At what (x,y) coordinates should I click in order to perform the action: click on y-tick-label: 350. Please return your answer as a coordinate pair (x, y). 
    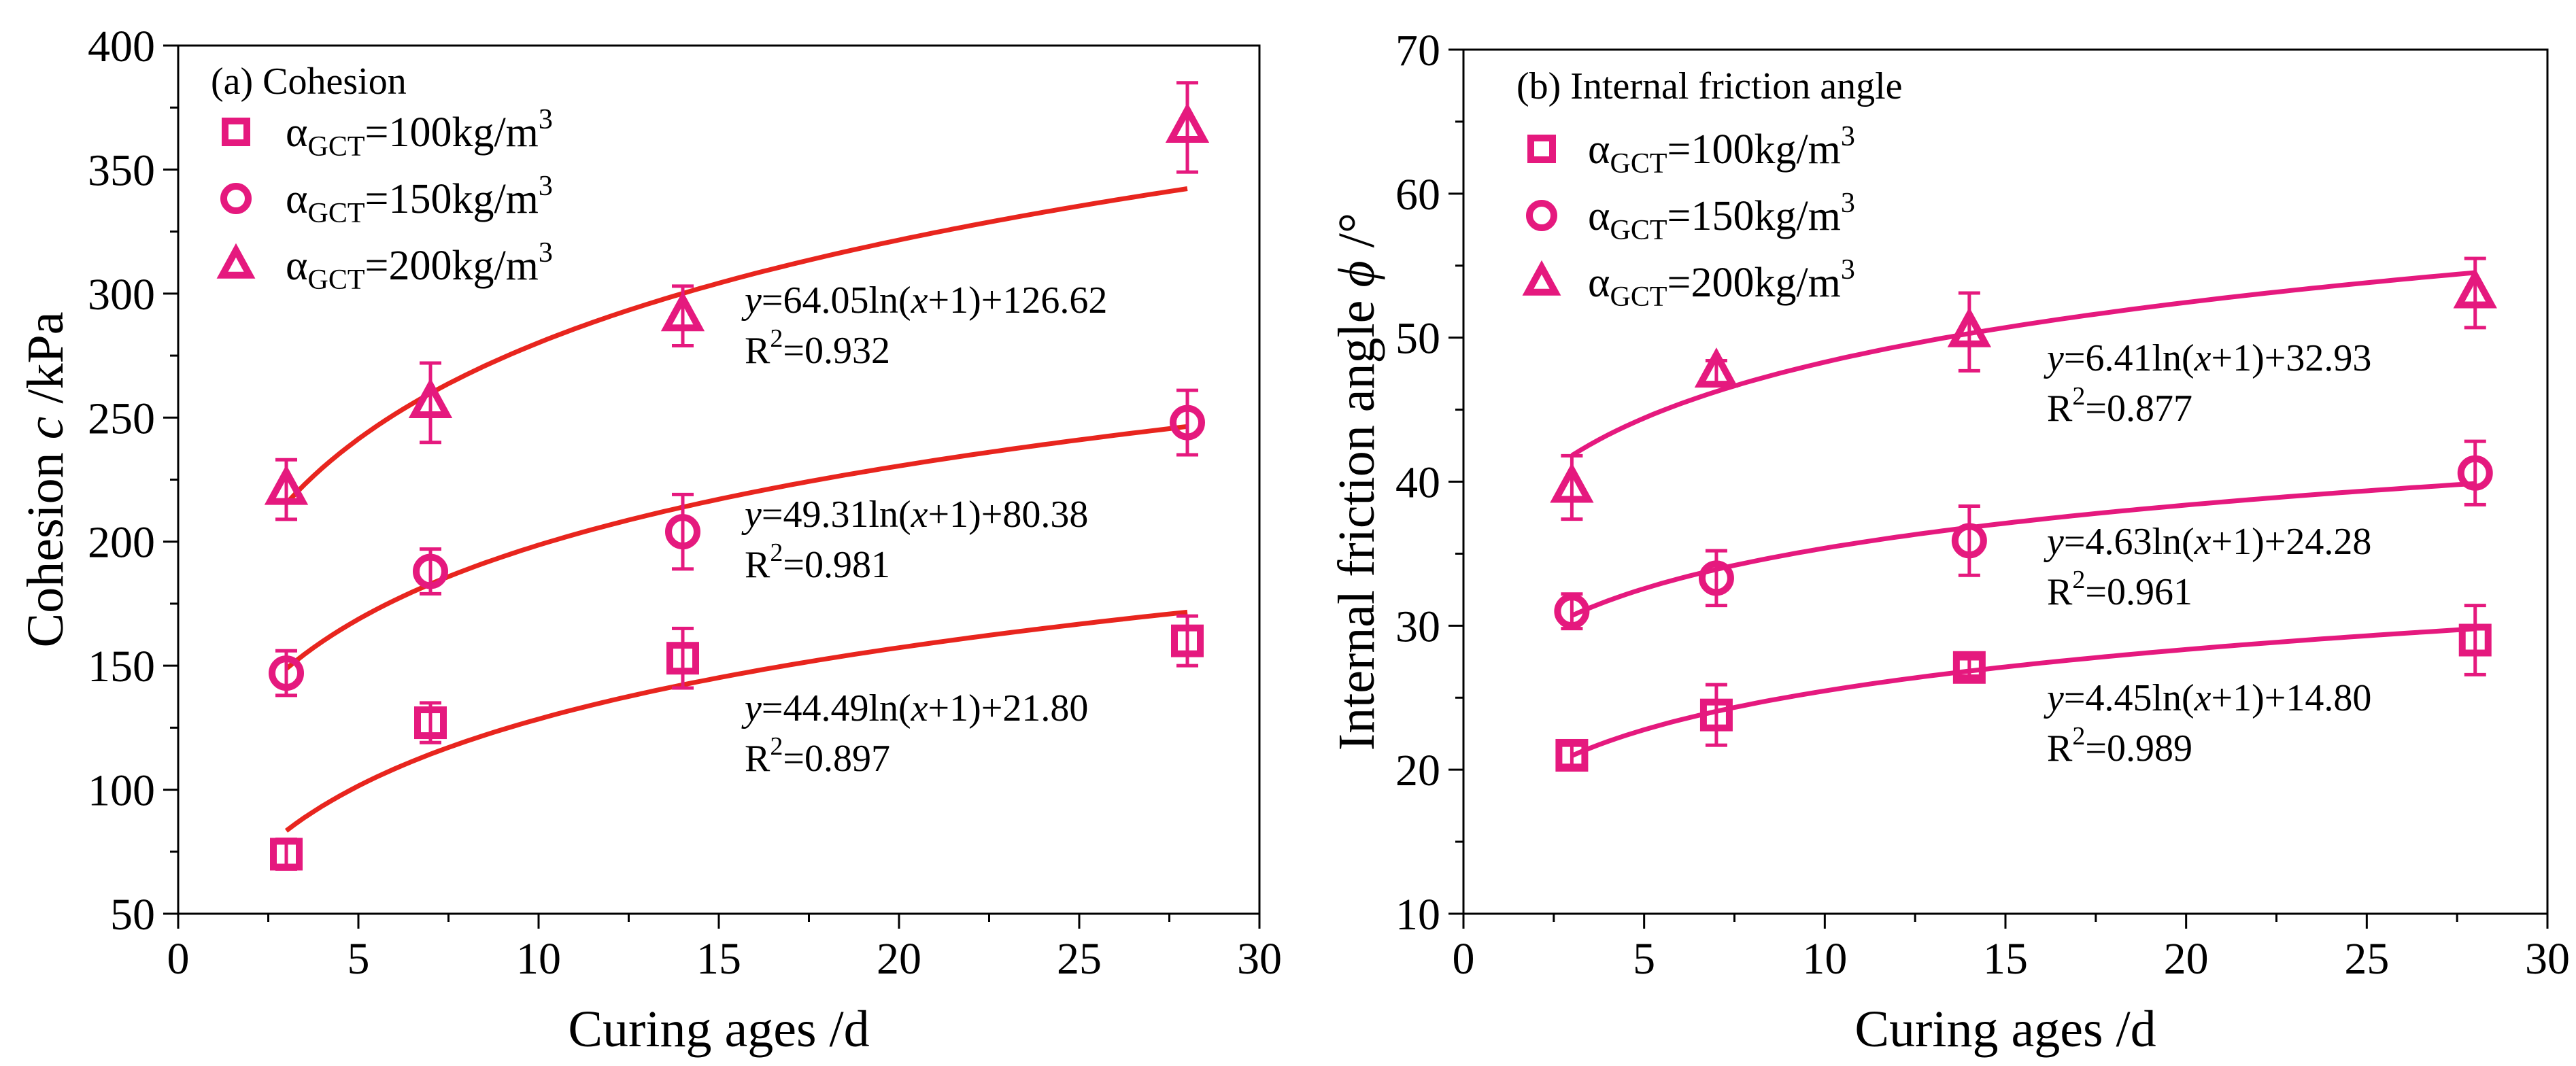
    Looking at the image, I should click on (121, 170).